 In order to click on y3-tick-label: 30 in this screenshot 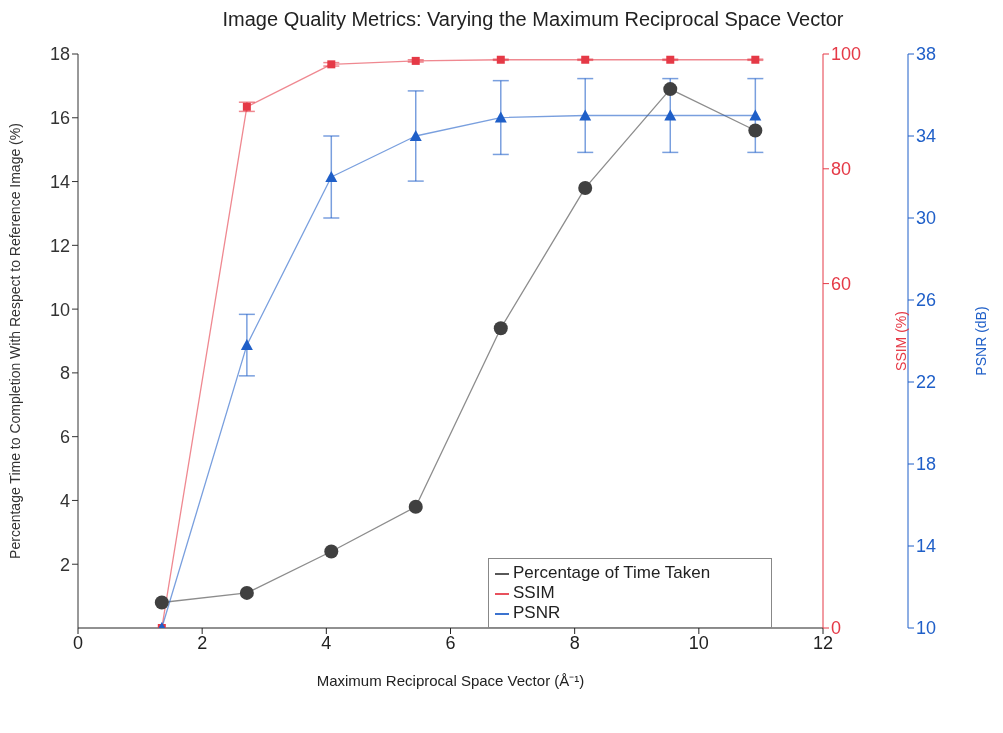, I will do `click(926, 218)`.